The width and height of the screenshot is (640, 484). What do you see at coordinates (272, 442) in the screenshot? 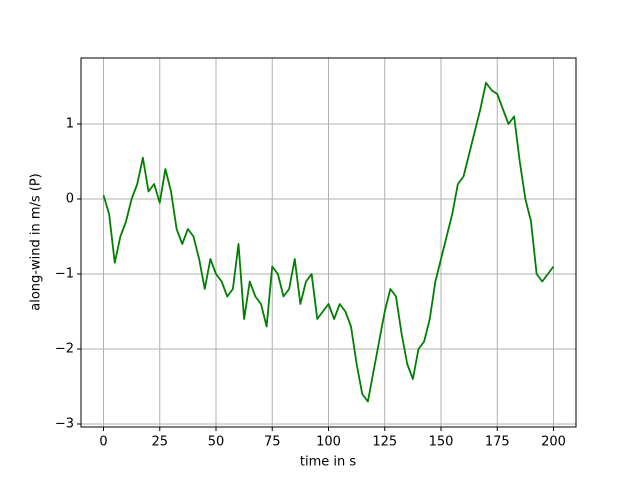
I see `x-tick-label: 75` at bounding box center [272, 442].